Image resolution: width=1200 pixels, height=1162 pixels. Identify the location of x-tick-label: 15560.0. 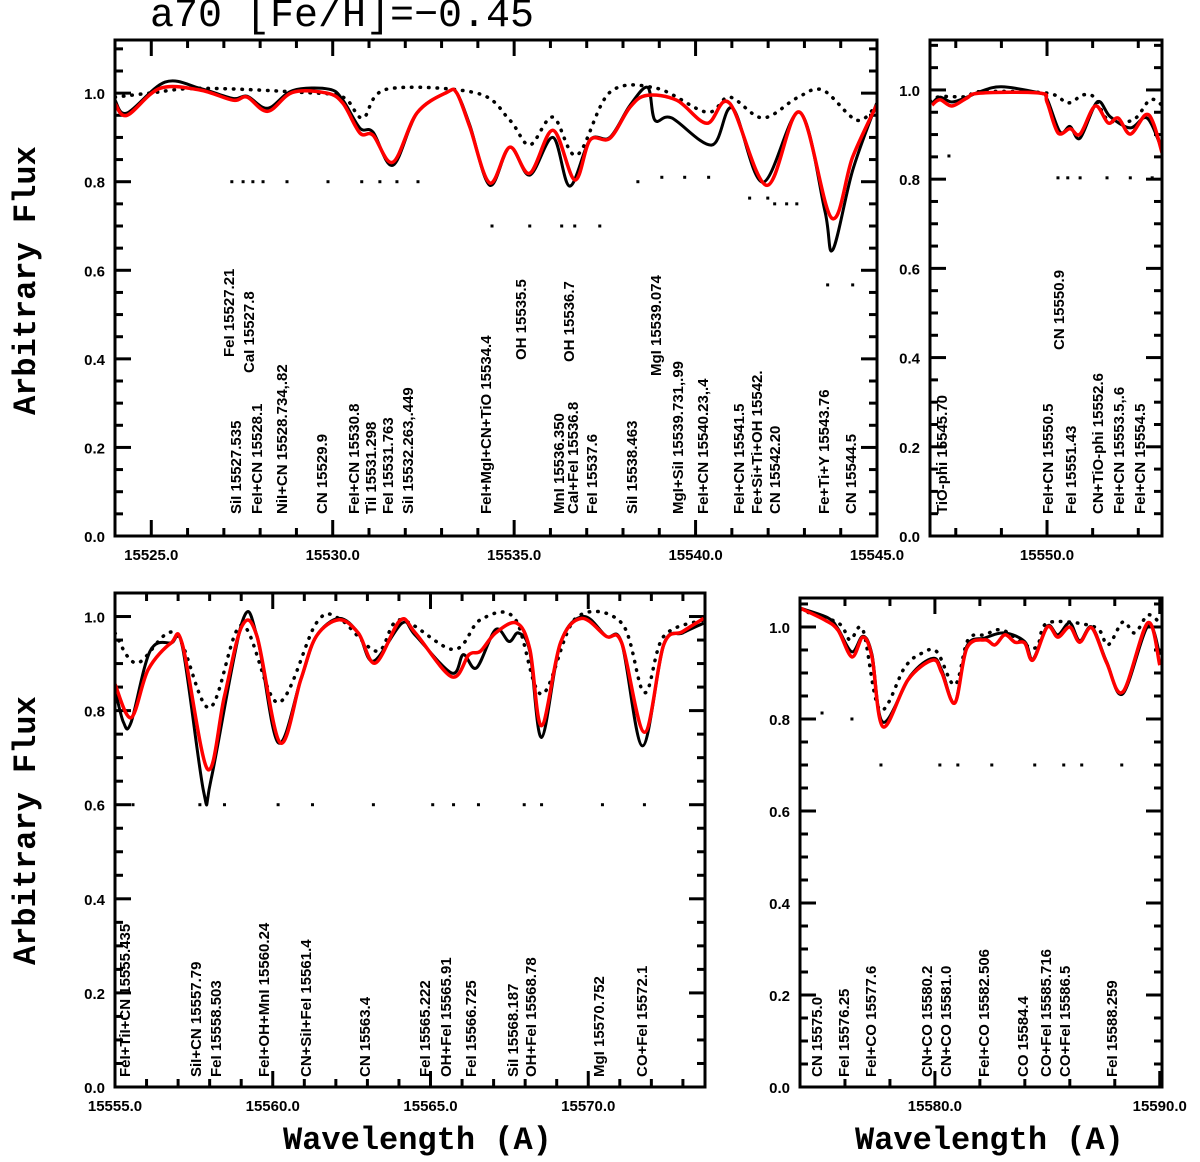
(273, 1106).